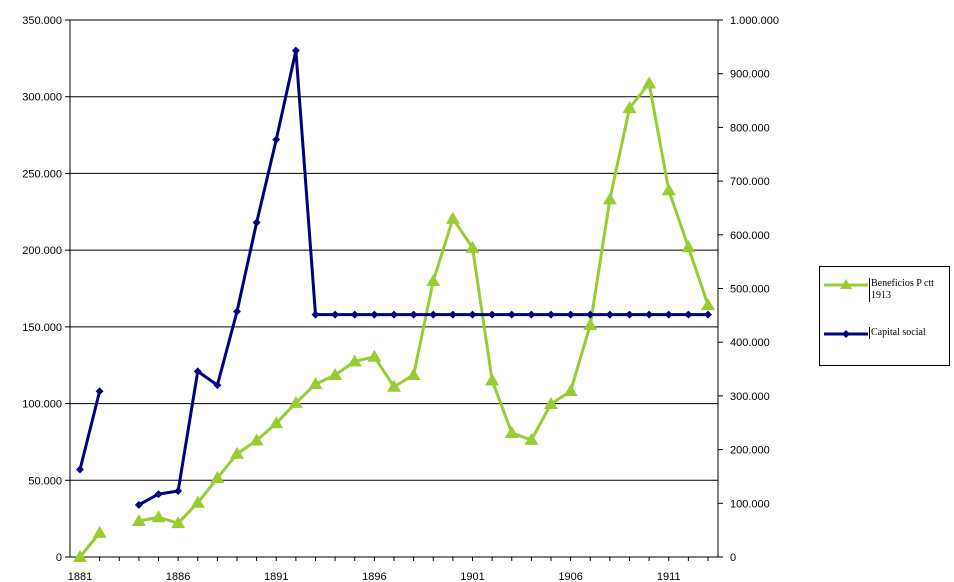  Describe the element at coordinates (570, 576) in the screenshot. I see `x-tick-label: 1906` at that location.